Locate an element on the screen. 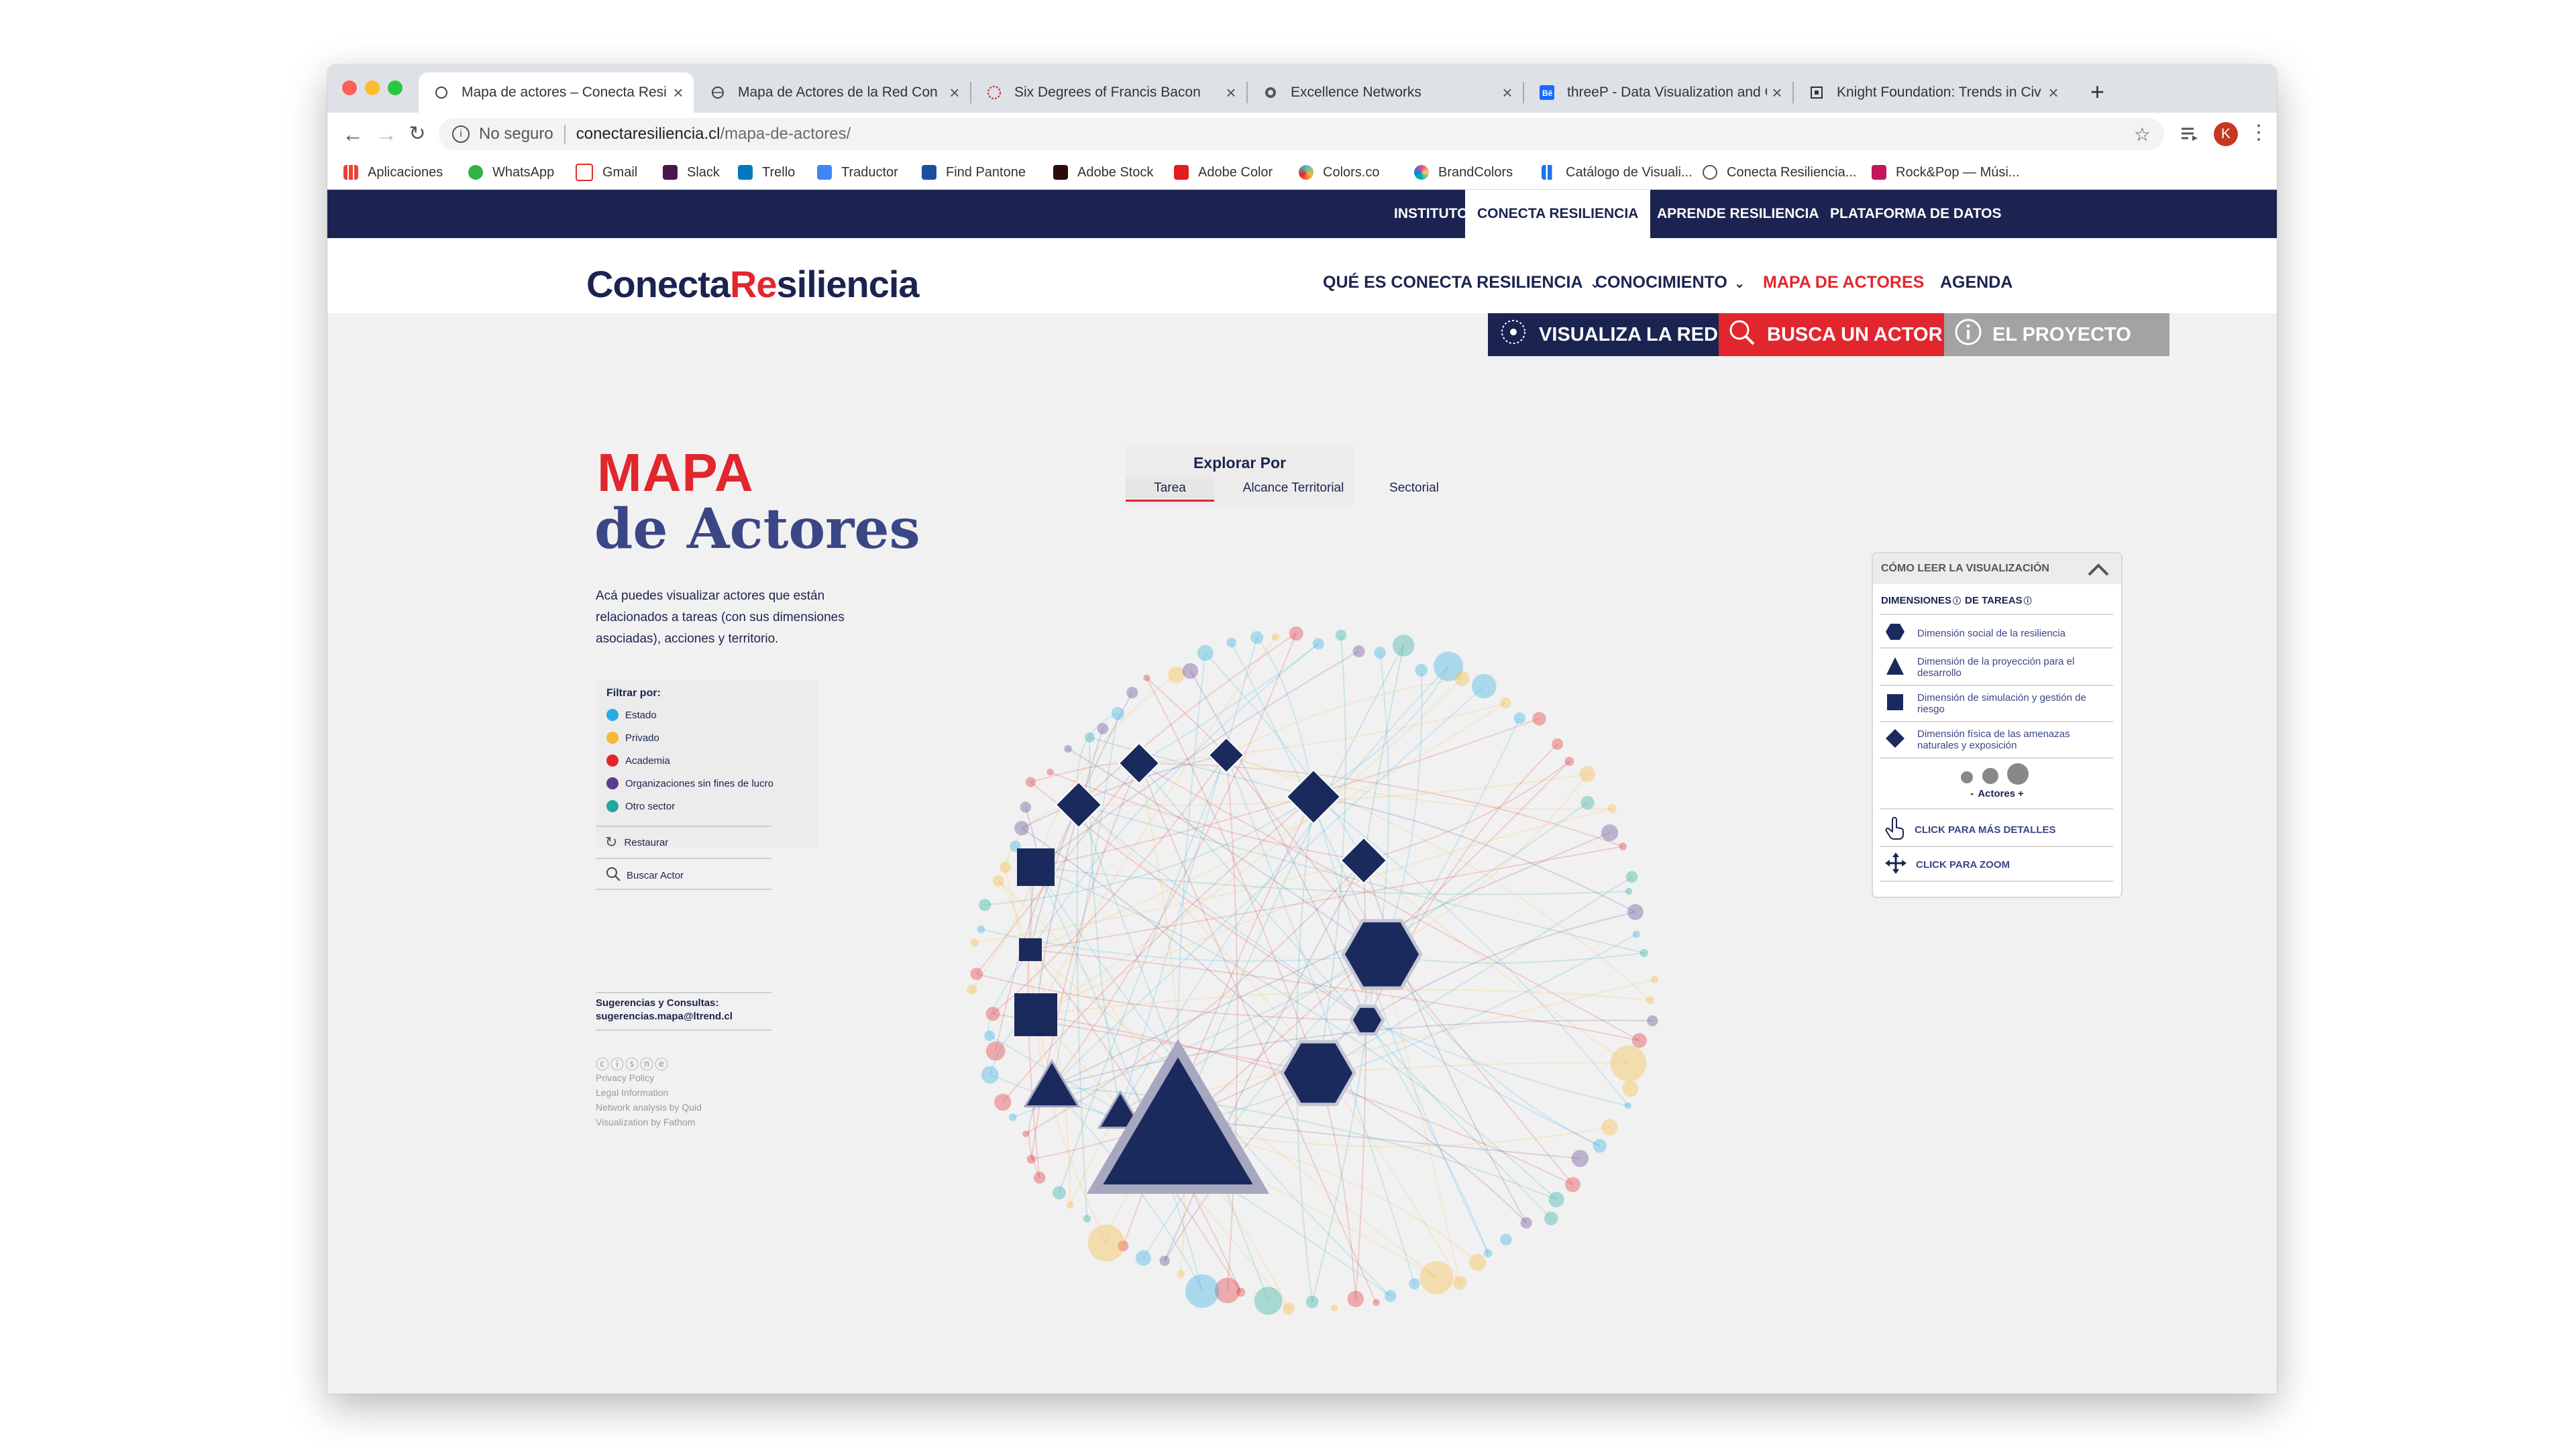  bookmark-adobe-stock: Adobe Stock is located at coordinates (1103, 172).